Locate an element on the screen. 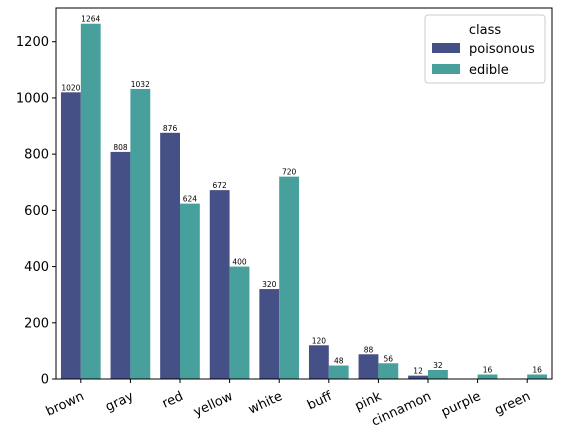  bar-edible-buff is located at coordinates (338, 372).